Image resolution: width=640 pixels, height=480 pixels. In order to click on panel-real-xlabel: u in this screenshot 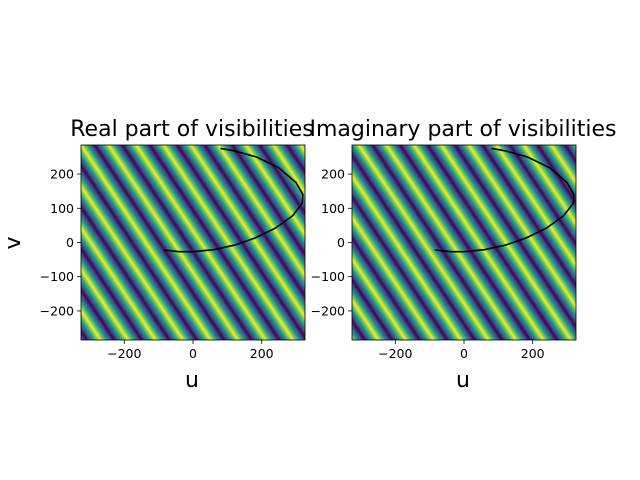, I will do `click(192, 380)`.